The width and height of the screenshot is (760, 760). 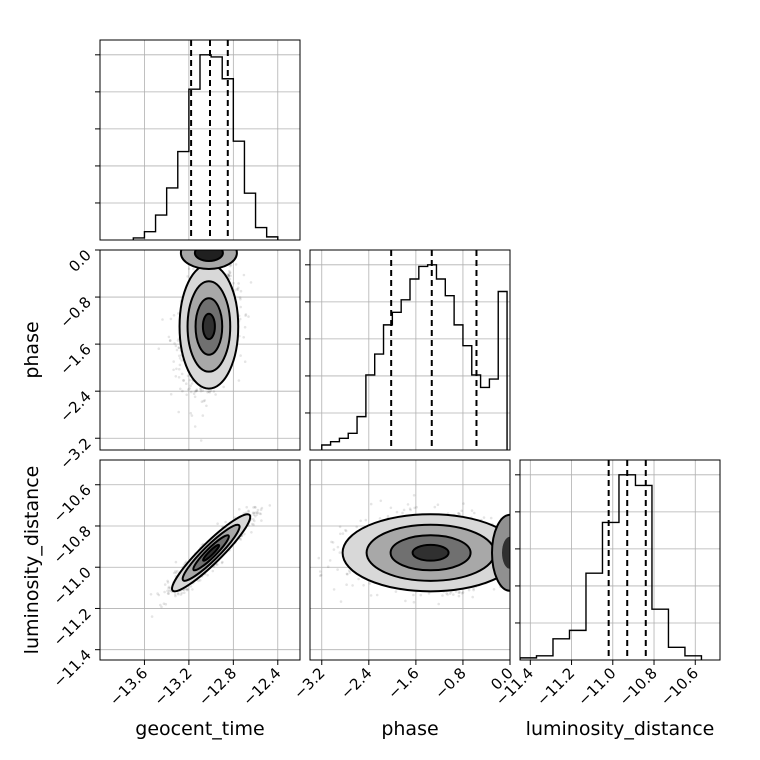 I want to click on grid, so click(x=200, y=560).